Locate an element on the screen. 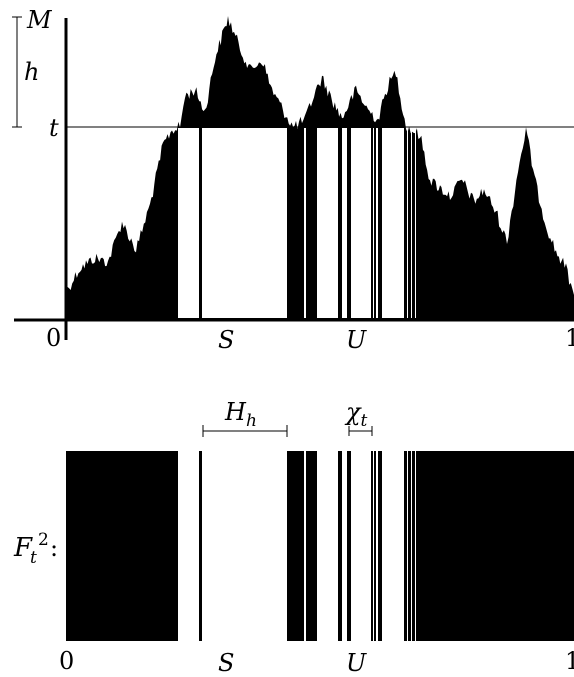 This screenshot has height=677, width=574. gaps-bottom is located at coordinates (297, 546).